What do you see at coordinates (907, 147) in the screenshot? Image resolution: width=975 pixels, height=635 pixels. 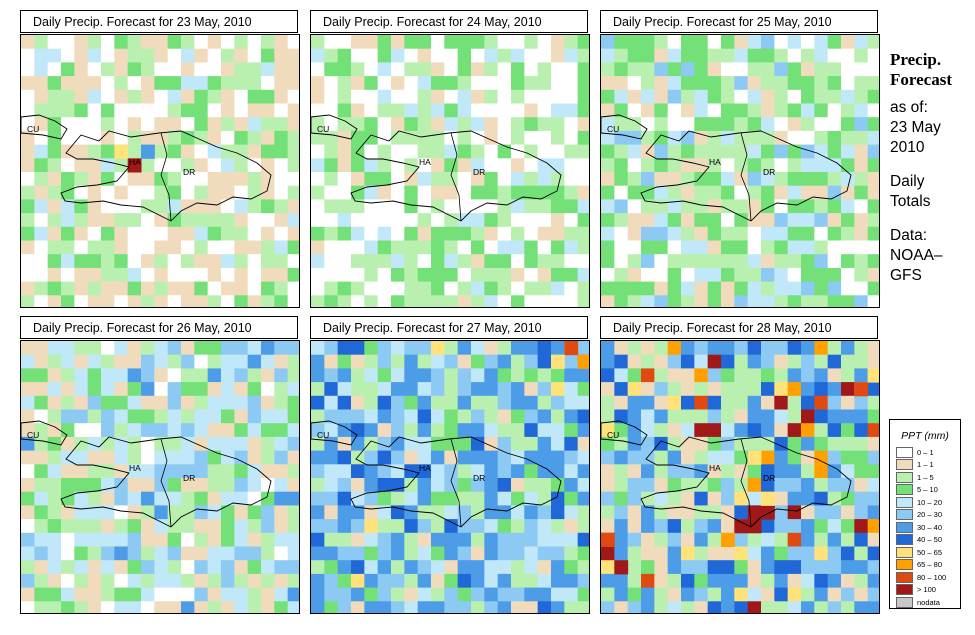 I see `asof-year: 2010` at bounding box center [907, 147].